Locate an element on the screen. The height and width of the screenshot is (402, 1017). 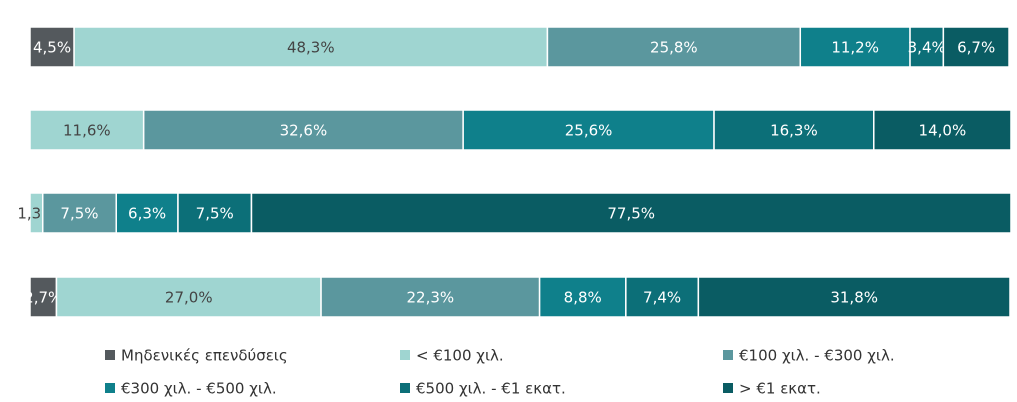
value-label: 25,6% is located at coordinates (589, 131).